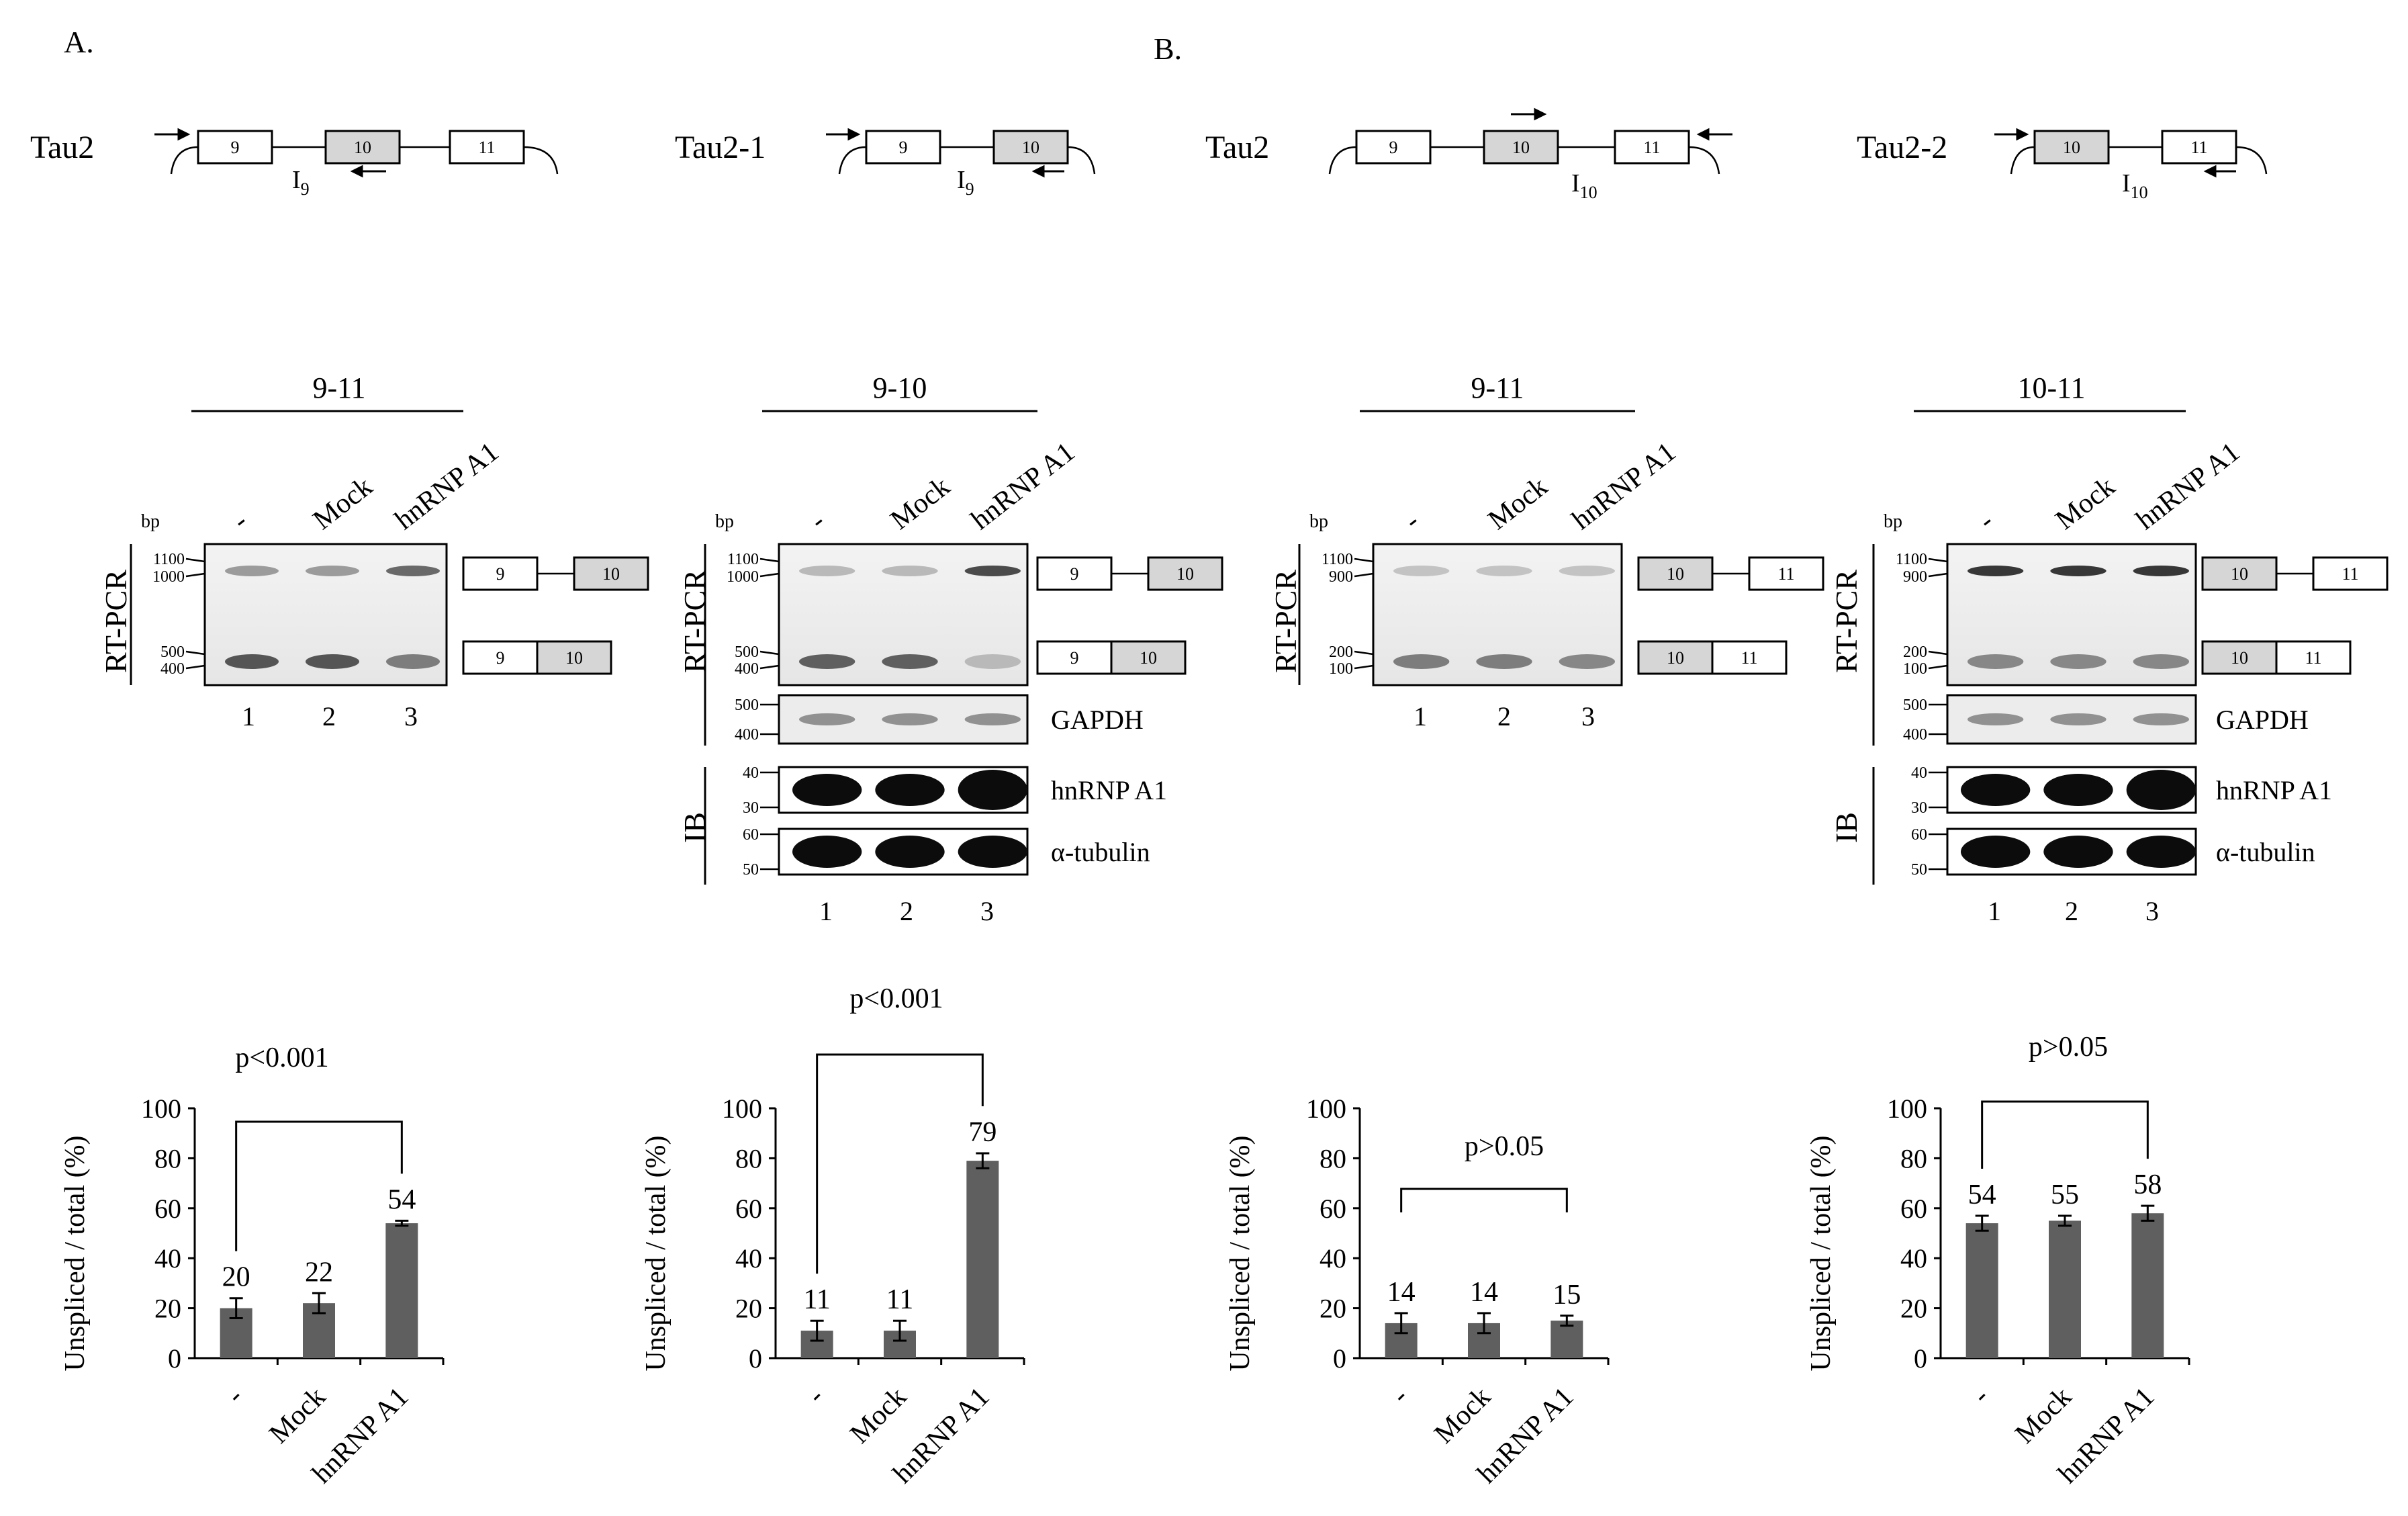 The width and height of the screenshot is (2408, 1516). Describe the element at coordinates (1919, 870) in the screenshot. I see `size-marker: 50` at that location.